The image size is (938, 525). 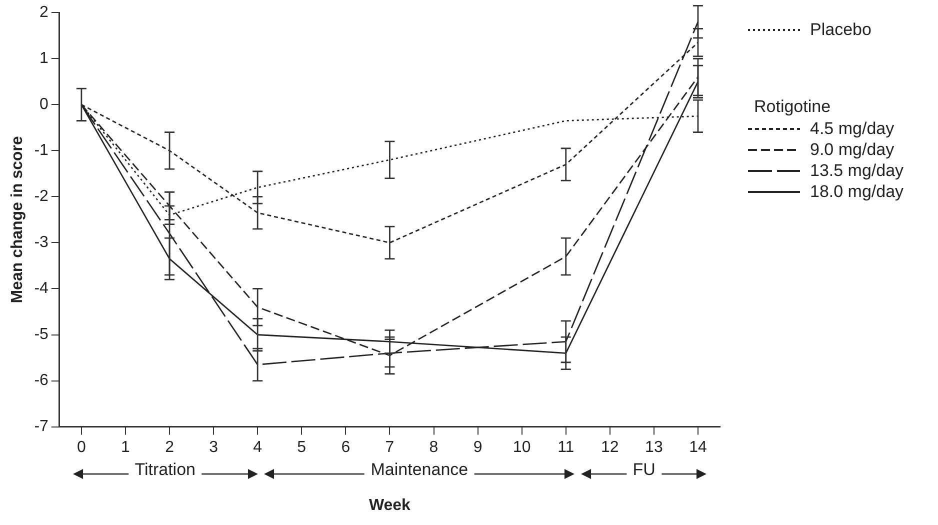 What do you see at coordinates (389, 447) in the screenshot?
I see `x-tick-label: 7` at bounding box center [389, 447].